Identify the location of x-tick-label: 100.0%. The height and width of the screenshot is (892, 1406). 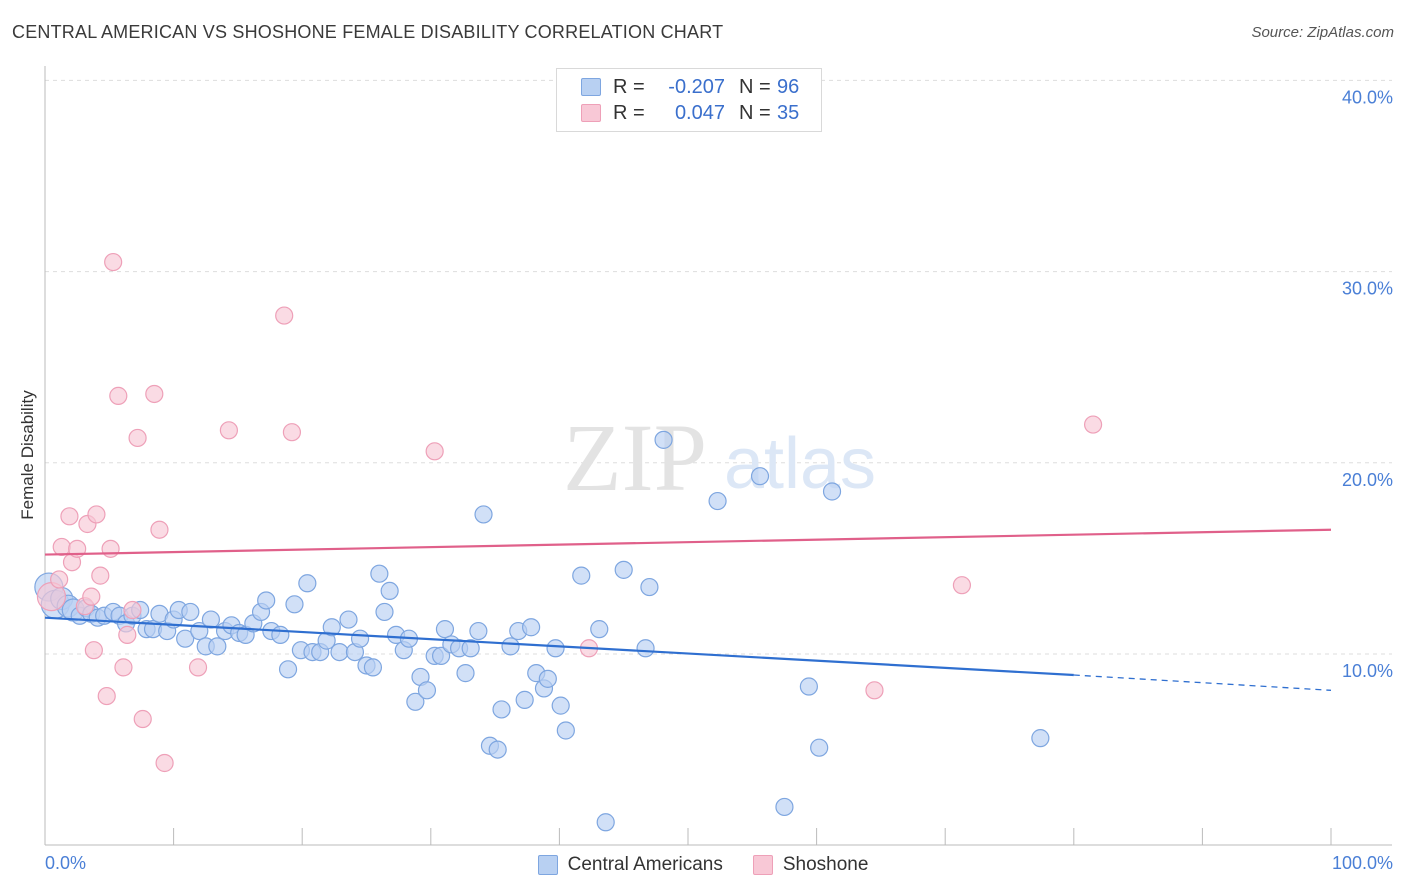
(1362, 863).